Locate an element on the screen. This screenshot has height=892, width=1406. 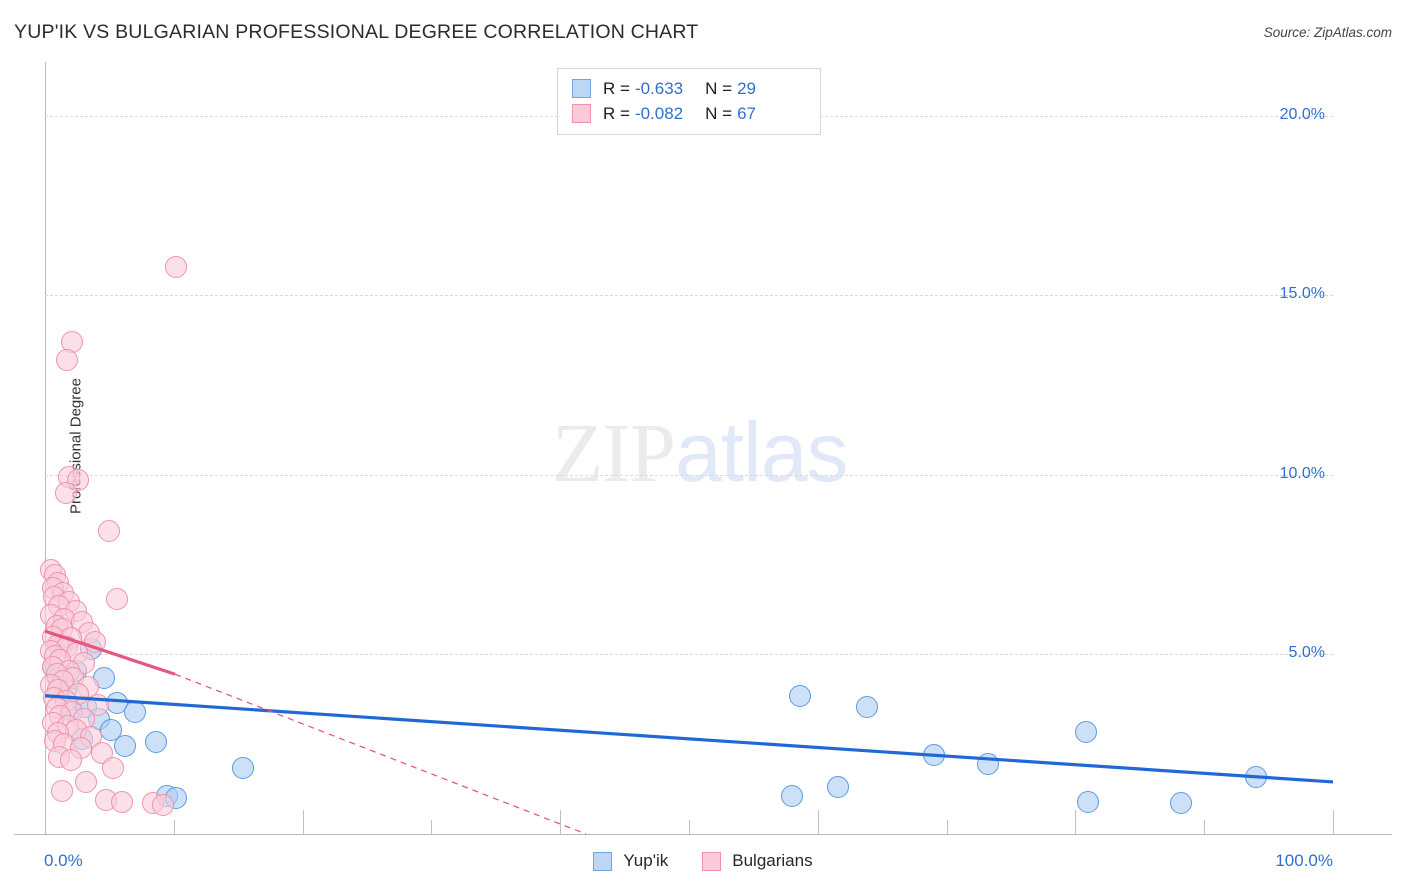
zipatlas-watermark: ZIPatlas is located at coordinates (700, 453).